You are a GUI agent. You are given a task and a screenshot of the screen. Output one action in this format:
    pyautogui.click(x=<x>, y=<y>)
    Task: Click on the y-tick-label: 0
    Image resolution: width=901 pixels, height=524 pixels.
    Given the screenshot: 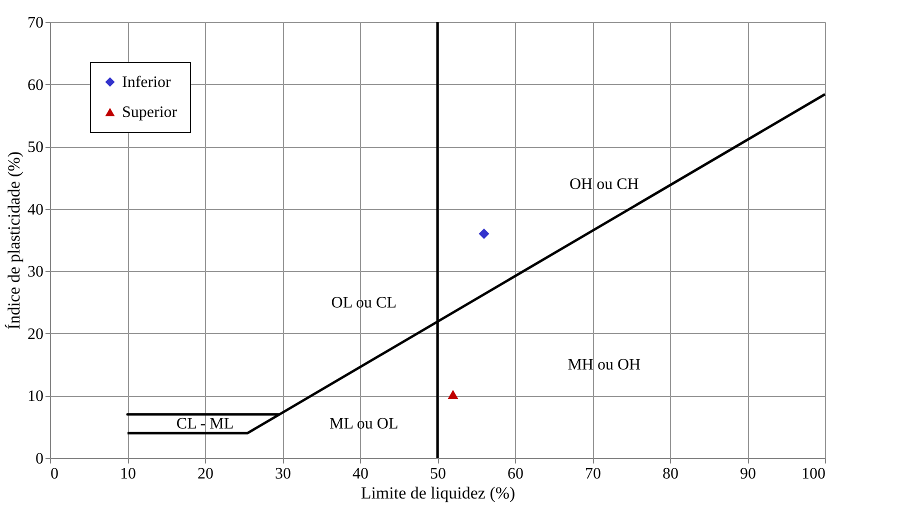 What is the action you would take?
    pyautogui.click(x=40, y=459)
    